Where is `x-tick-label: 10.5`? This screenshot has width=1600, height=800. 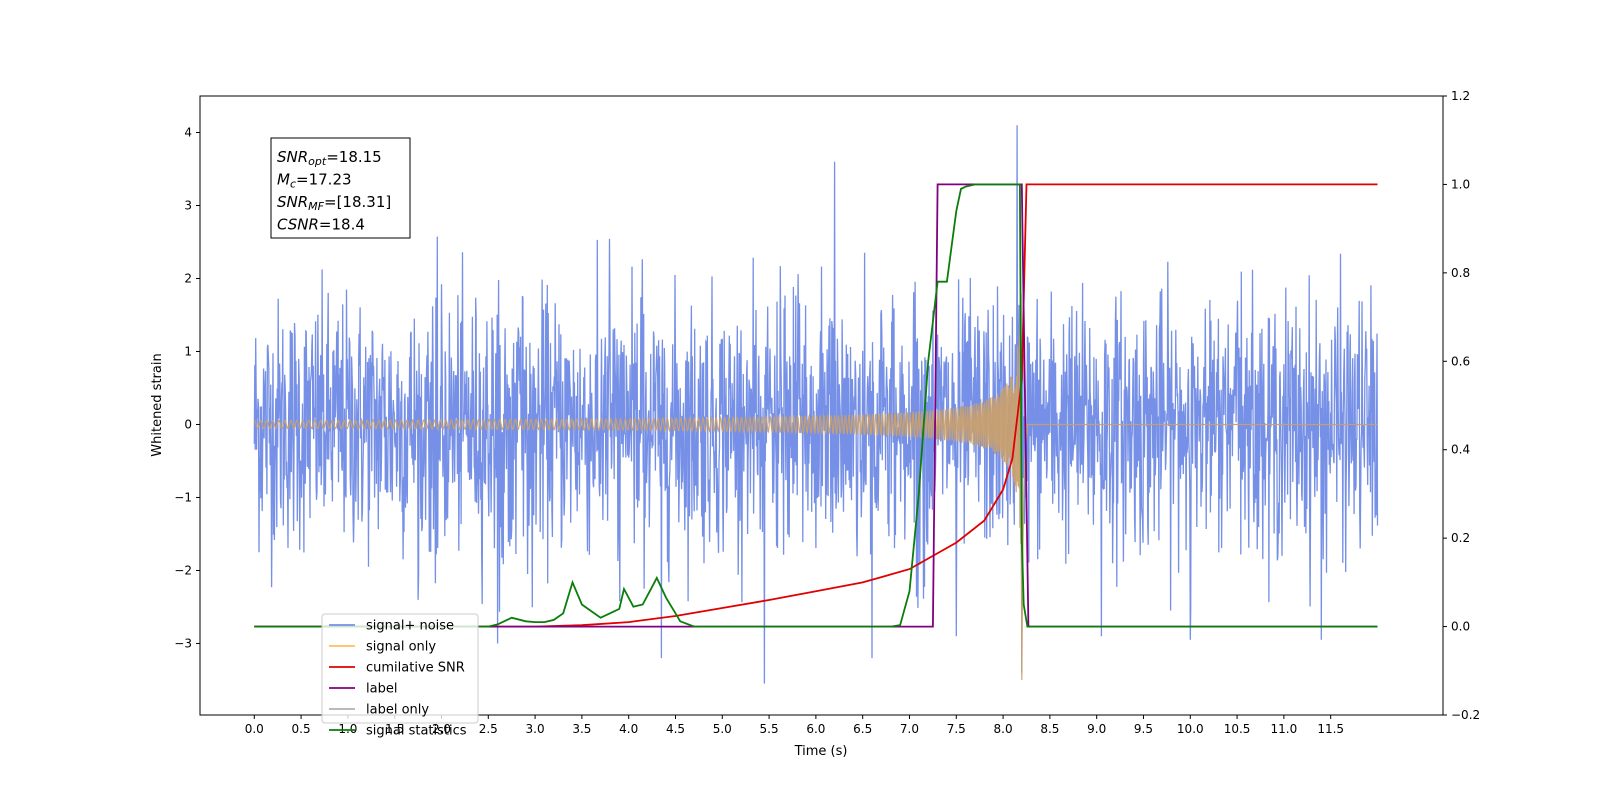
x-tick-label: 10.5 is located at coordinates (1237, 729).